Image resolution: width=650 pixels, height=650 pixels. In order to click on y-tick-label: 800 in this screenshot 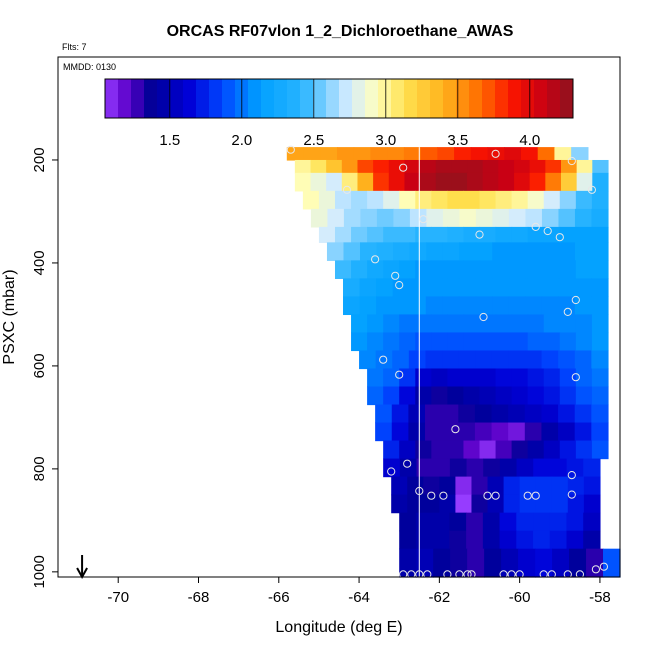, I will do `click(39, 468)`.